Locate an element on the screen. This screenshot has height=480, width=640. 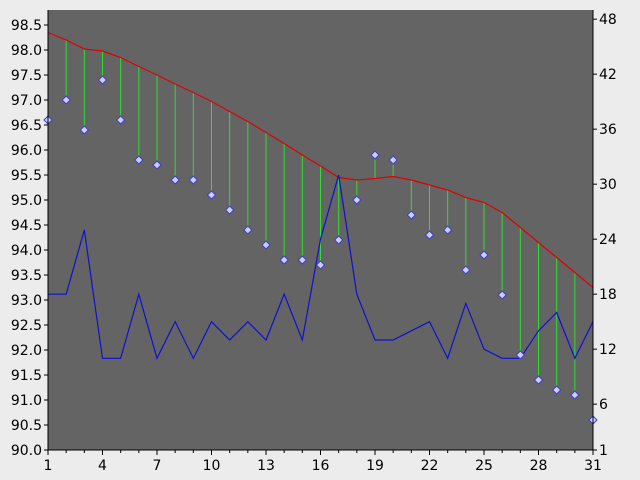
x-tick-label: 25 is located at coordinates (484, 466).